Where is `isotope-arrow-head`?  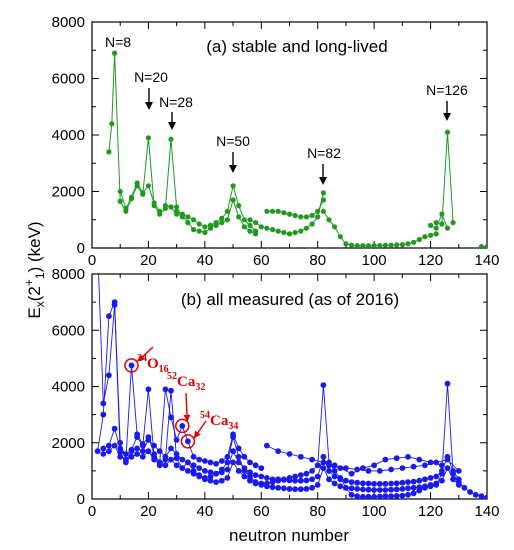 isotope-arrow-head is located at coordinates (187, 418).